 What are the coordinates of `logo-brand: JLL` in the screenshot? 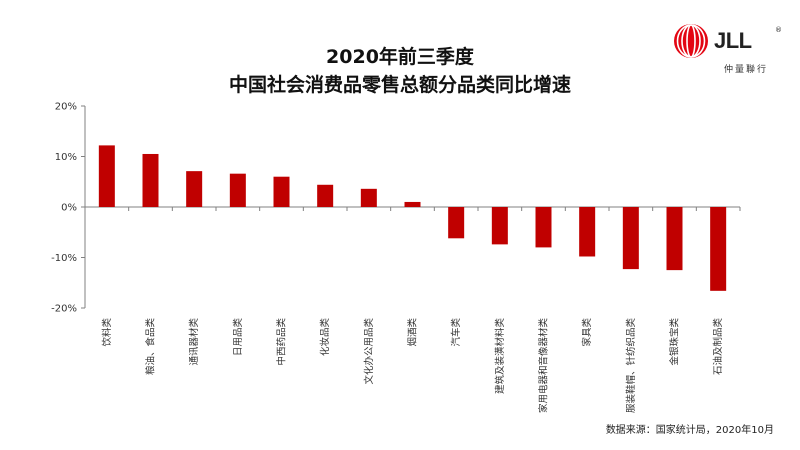 It's located at (733, 40).